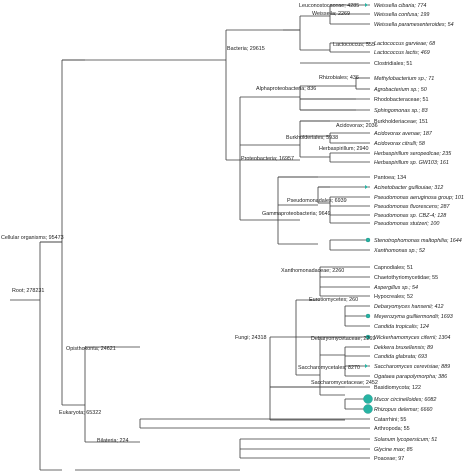  Describe the element at coordinates (28, 291) in the screenshot. I see `node-label-root: Root; 278231` at that location.